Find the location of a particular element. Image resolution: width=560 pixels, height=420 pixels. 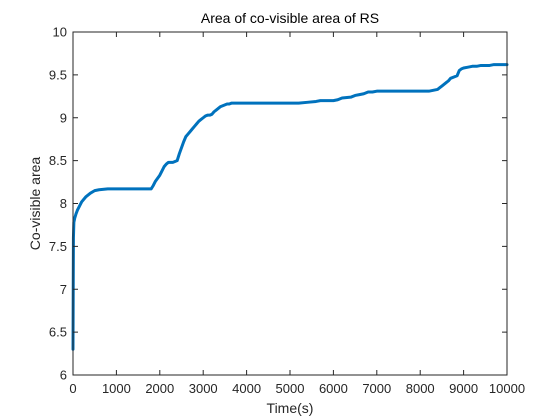

x-tick-label: 6000 is located at coordinates (333, 388).